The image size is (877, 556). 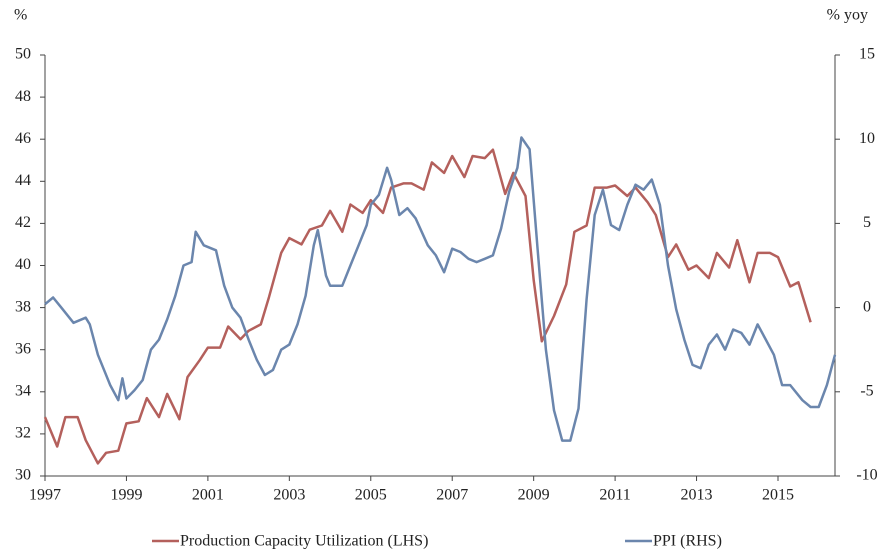 What do you see at coordinates (23, 222) in the screenshot?
I see `y-tick-label: 42` at bounding box center [23, 222].